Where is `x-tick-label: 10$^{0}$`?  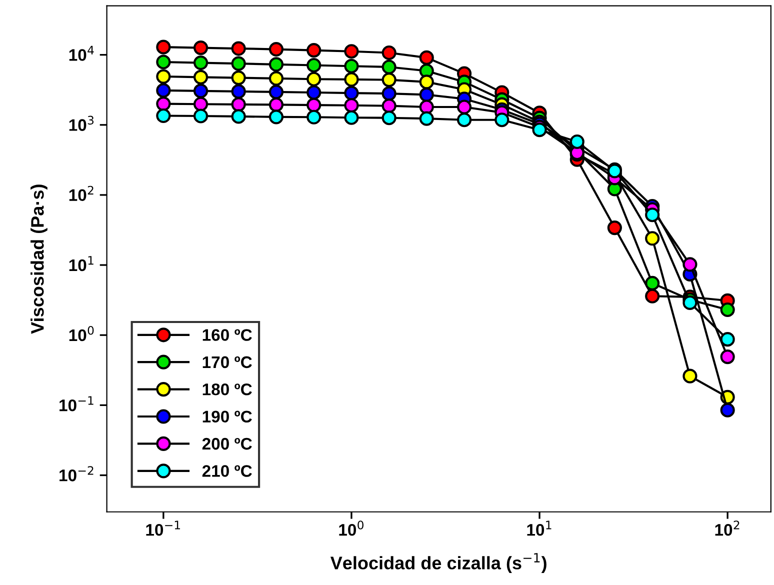
x-tick-label: 10$^{0}$ is located at coordinates (351, 528).